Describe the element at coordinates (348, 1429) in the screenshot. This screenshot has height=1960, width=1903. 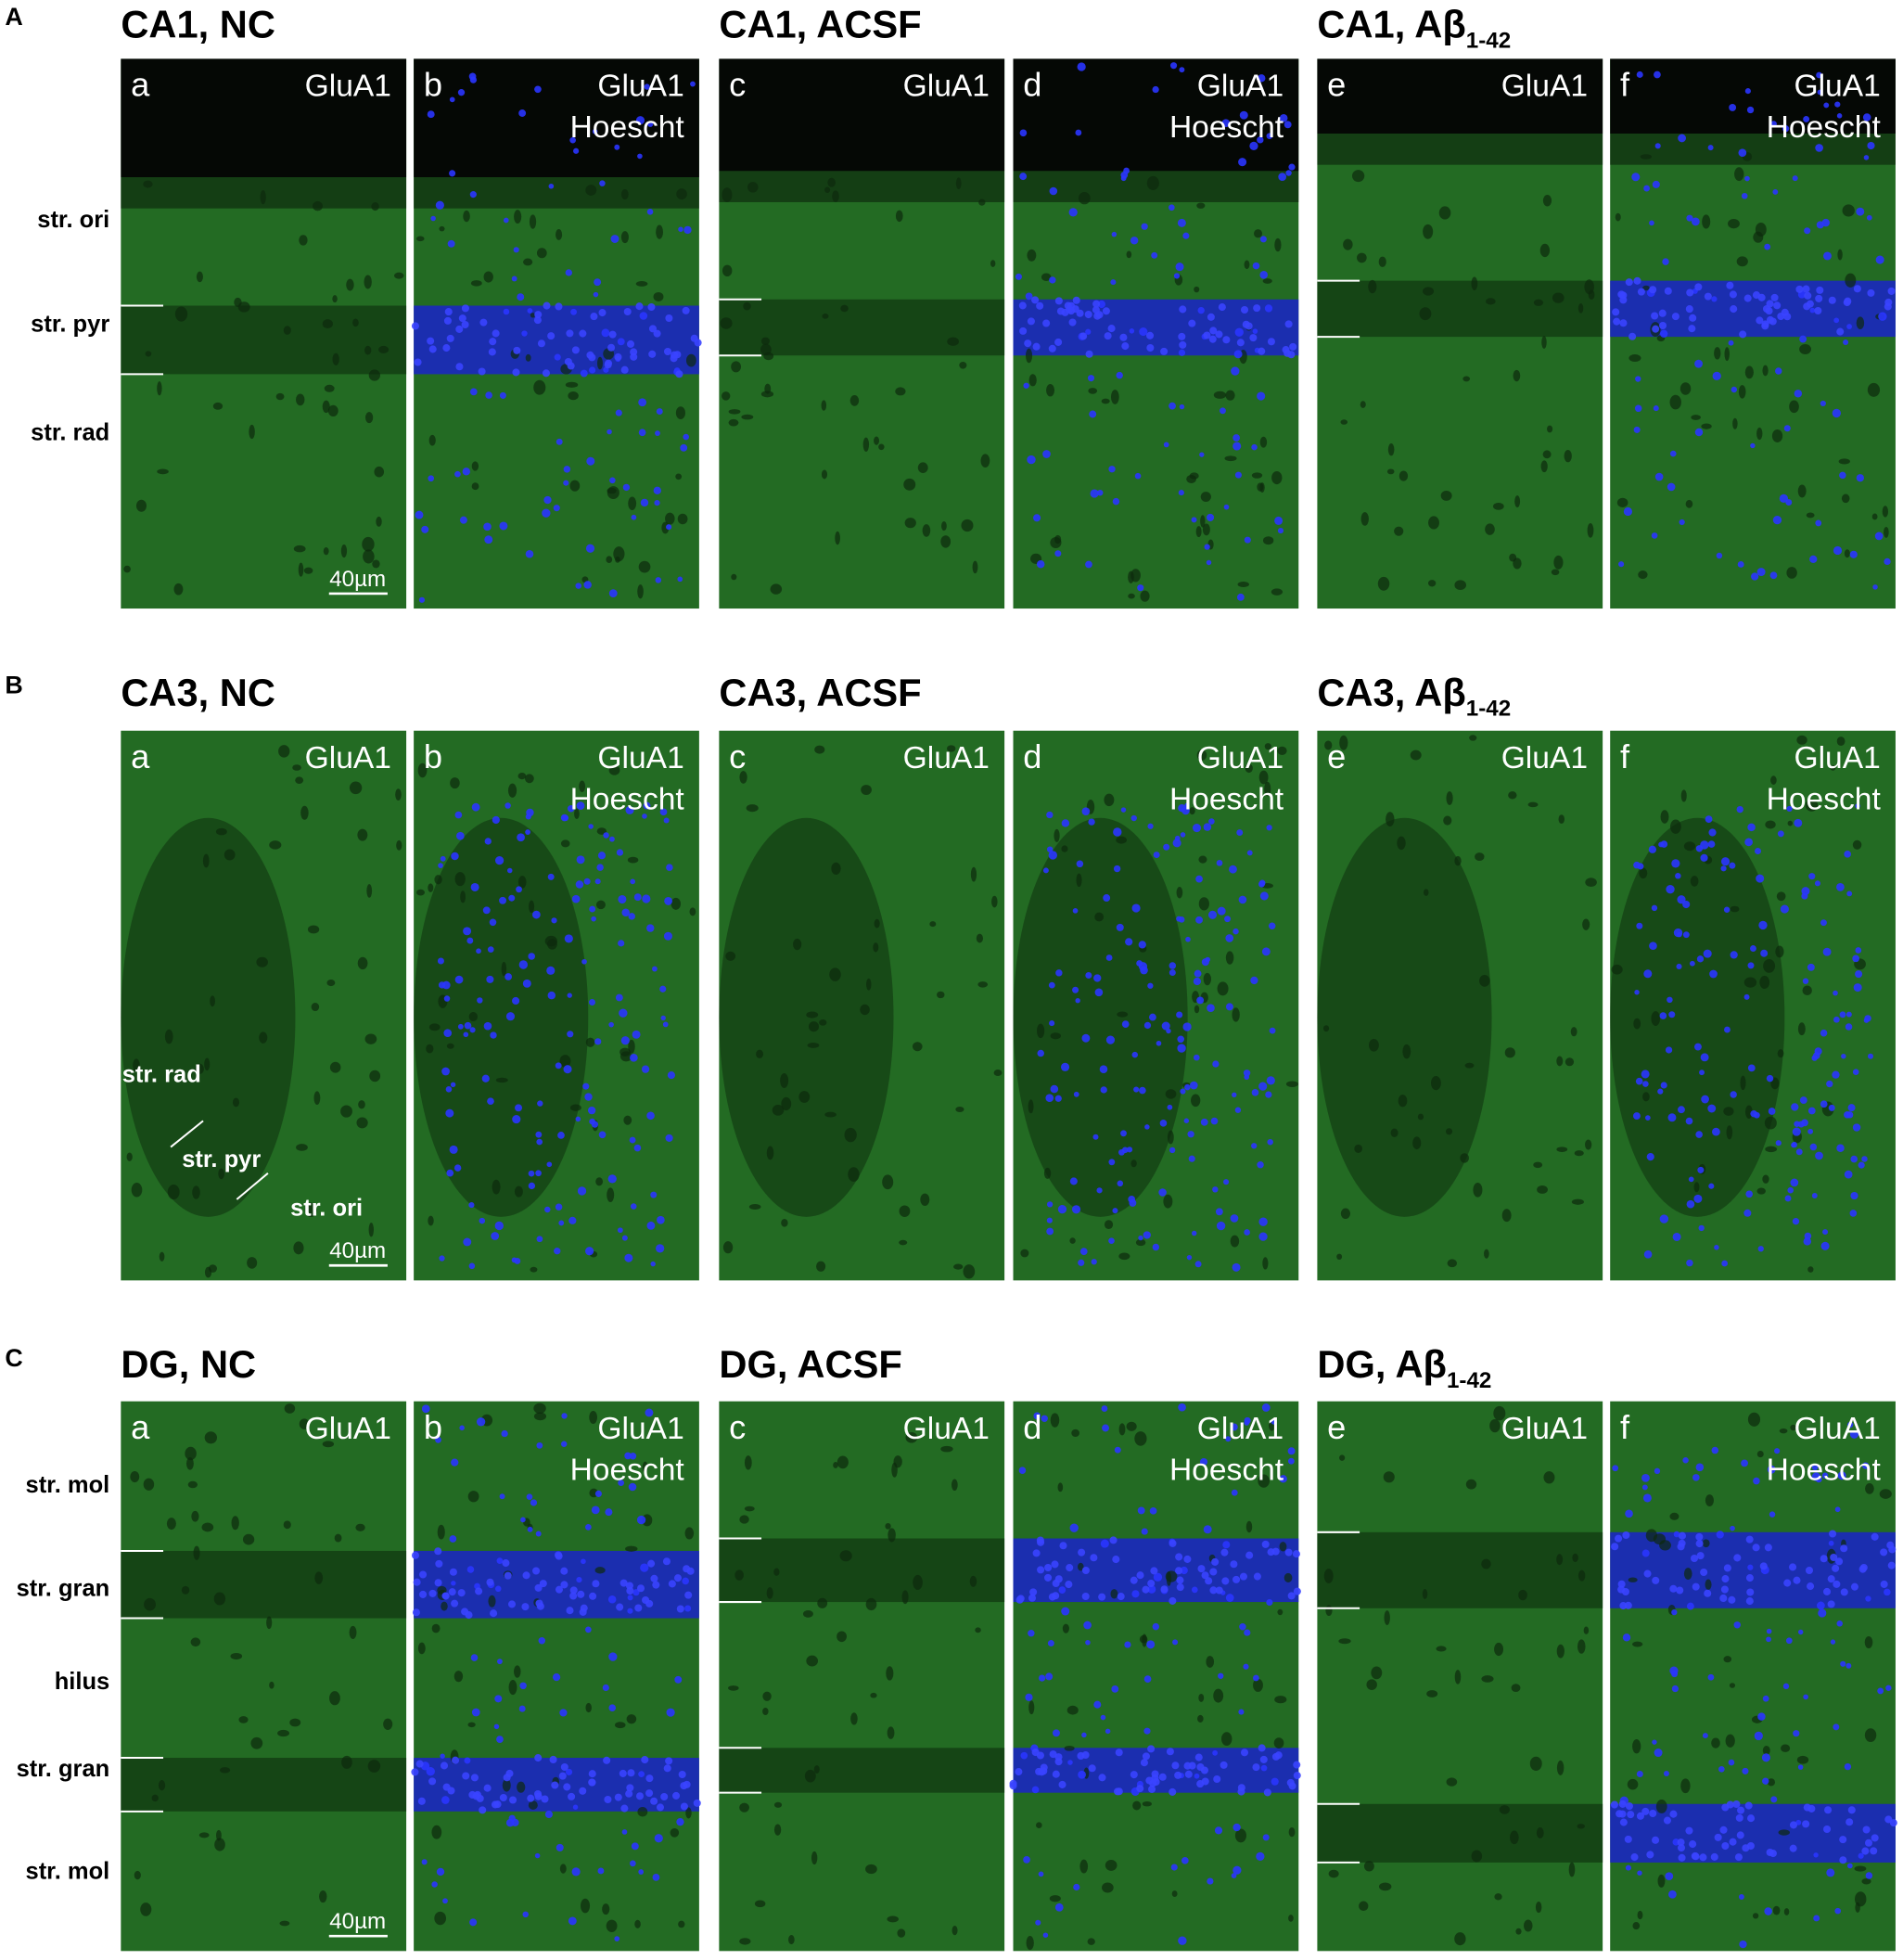
I see `channel-label: GluA1` at that location.